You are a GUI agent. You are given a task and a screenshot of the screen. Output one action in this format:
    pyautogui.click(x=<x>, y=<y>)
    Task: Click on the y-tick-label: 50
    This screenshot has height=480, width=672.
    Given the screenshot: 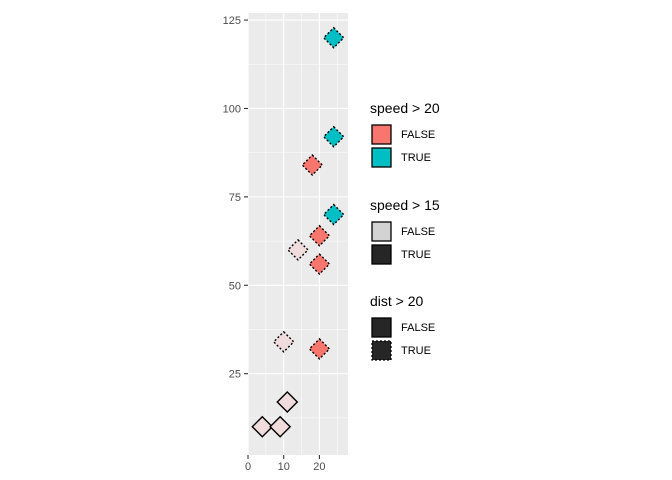 What is the action you would take?
    pyautogui.click(x=235, y=286)
    